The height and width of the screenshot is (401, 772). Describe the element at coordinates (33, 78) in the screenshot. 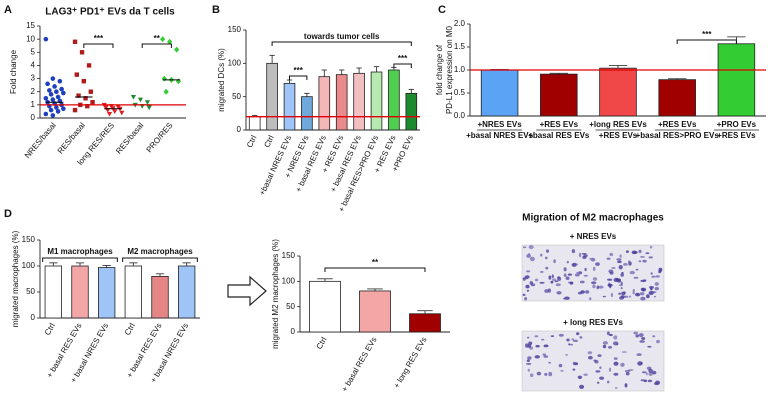

I see `y-tick-label: 3` at that location.